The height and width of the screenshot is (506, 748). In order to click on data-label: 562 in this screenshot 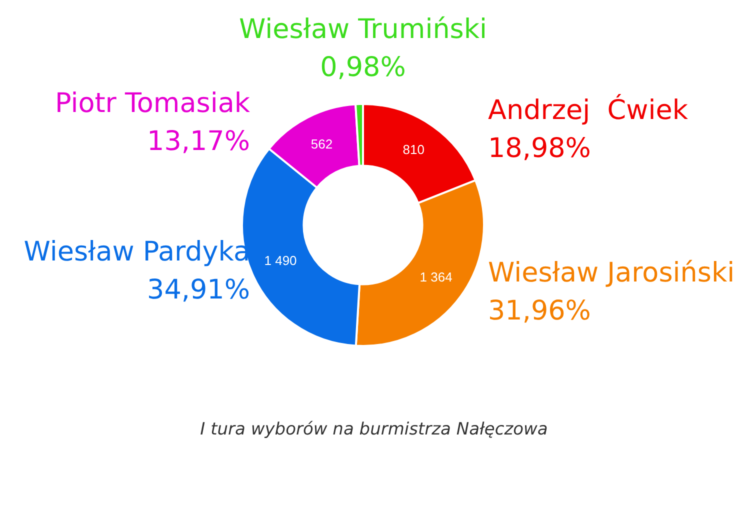, I will do `click(321, 144)`.